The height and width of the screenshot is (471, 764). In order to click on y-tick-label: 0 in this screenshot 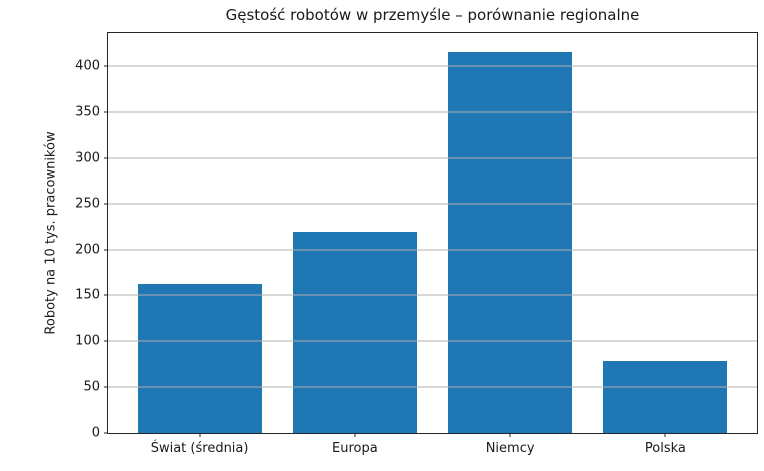, I will do `click(95, 433)`.